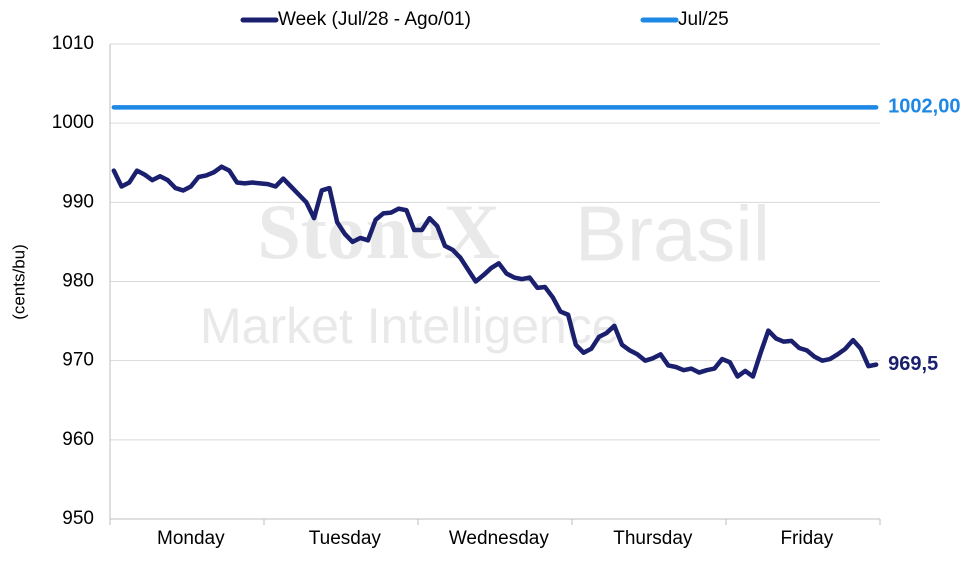 The image size is (975, 564). What do you see at coordinates (18, 282) in the screenshot?
I see `y-axis-label: (cents/bu)` at bounding box center [18, 282].